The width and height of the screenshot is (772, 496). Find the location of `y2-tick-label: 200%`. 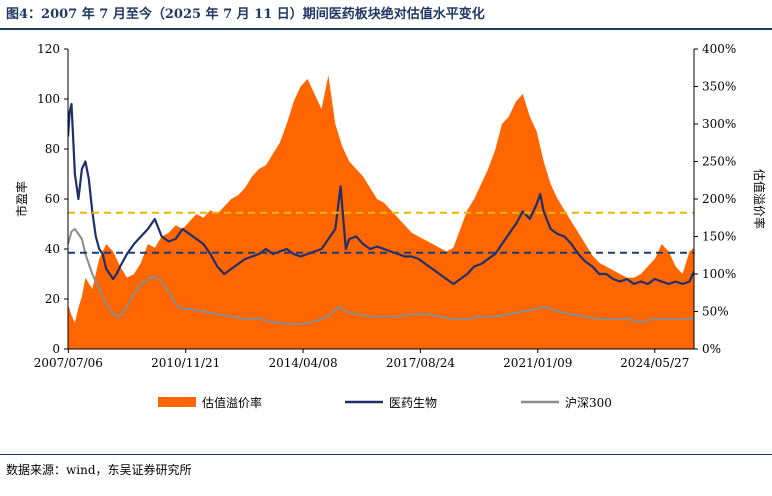

y2-tick-label: 200% is located at coordinates (719, 199).